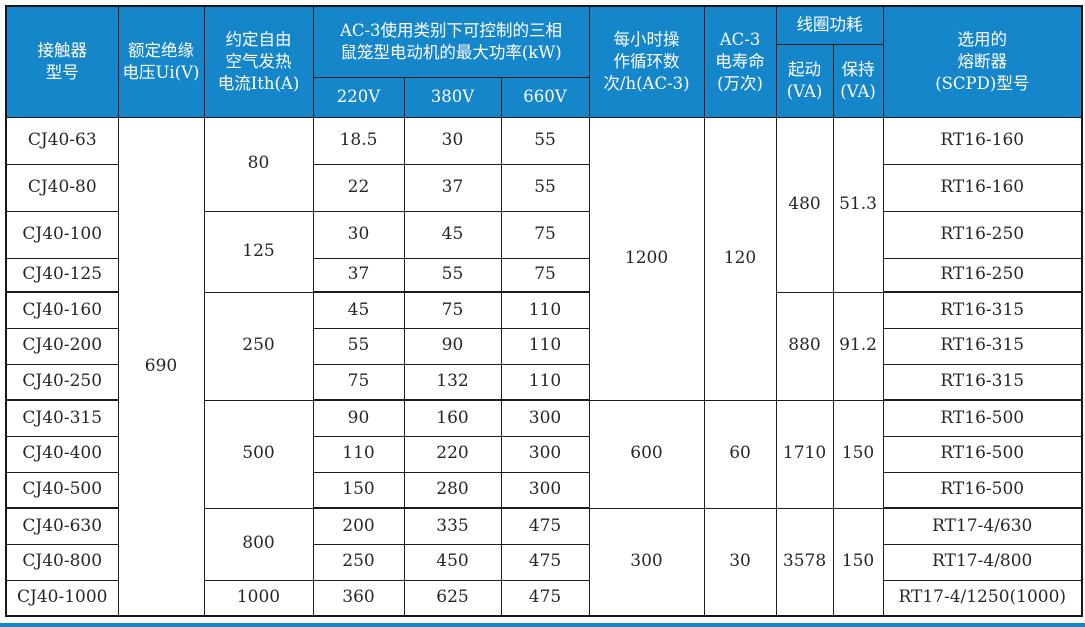 This screenshot has height=627, width=1085. I want to click on ith-cell: 80, so click(258, 164).